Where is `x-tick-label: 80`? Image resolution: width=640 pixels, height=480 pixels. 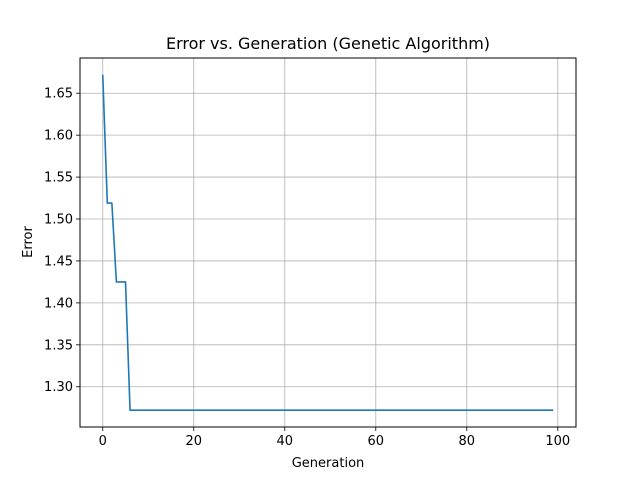 x-tick-label: 80 is located at coordinates (467, 441).